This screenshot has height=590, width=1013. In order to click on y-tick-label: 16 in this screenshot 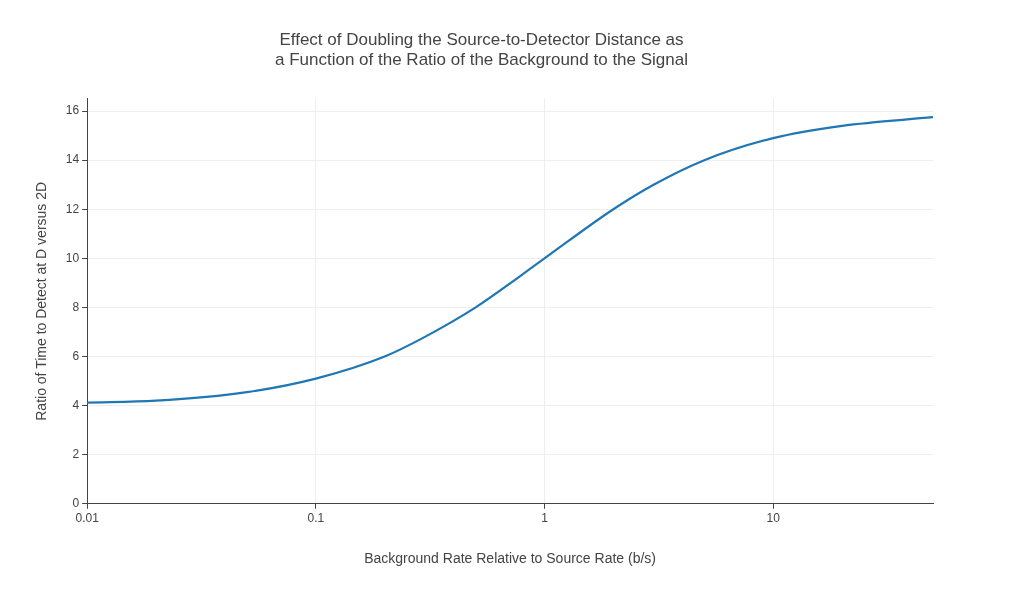, I will do `click(72, 110)`.